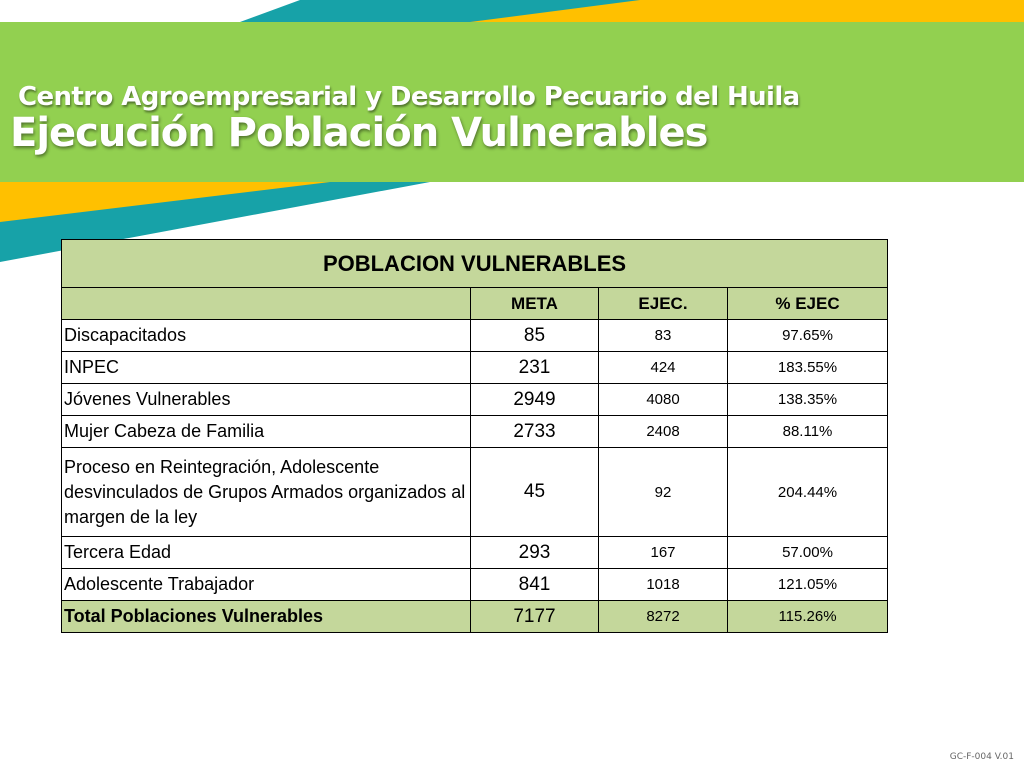  Describe the element at coordinates (807, 584) in the screenshot. I see `pct-value: 121.05%` at that location.